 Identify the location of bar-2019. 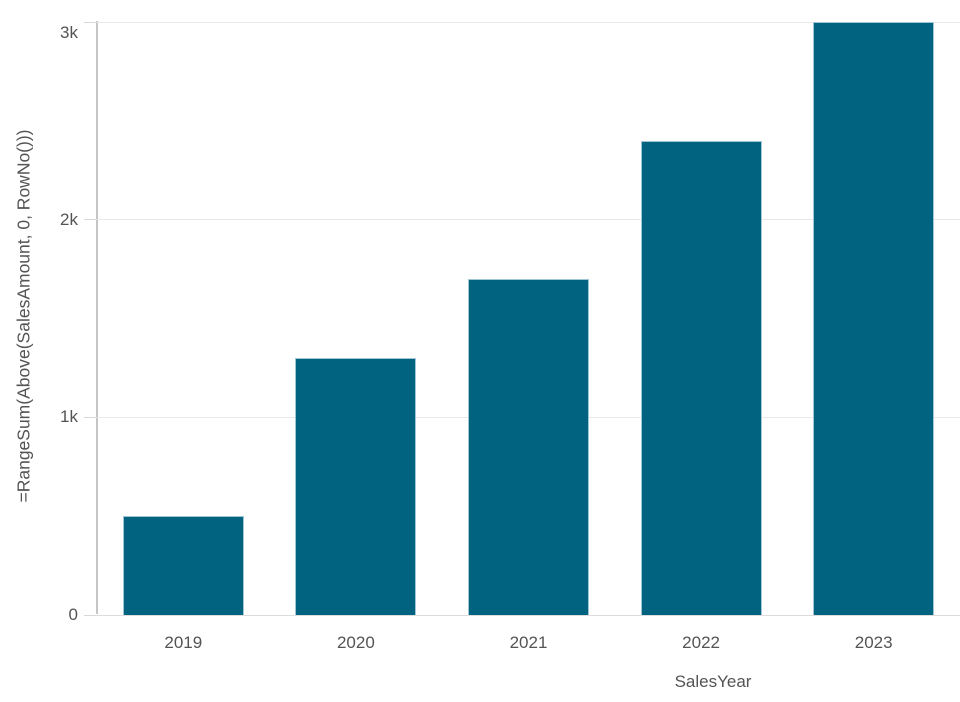
(183, 565).